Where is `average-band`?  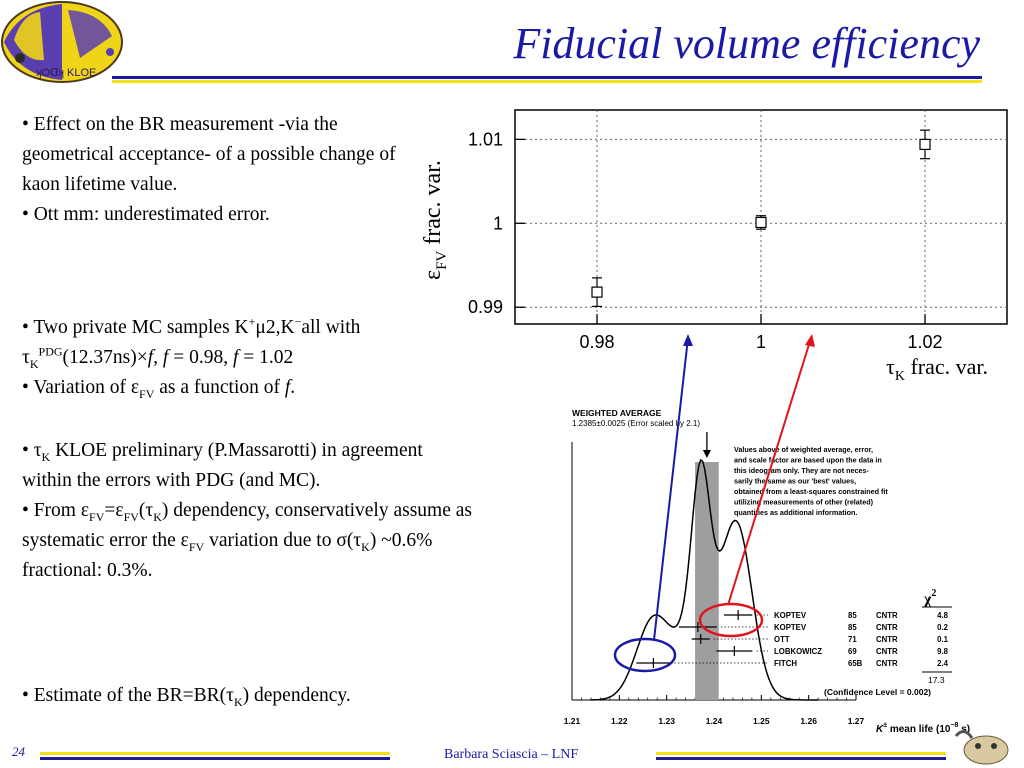 average-band is located at coordinates (707, 566).